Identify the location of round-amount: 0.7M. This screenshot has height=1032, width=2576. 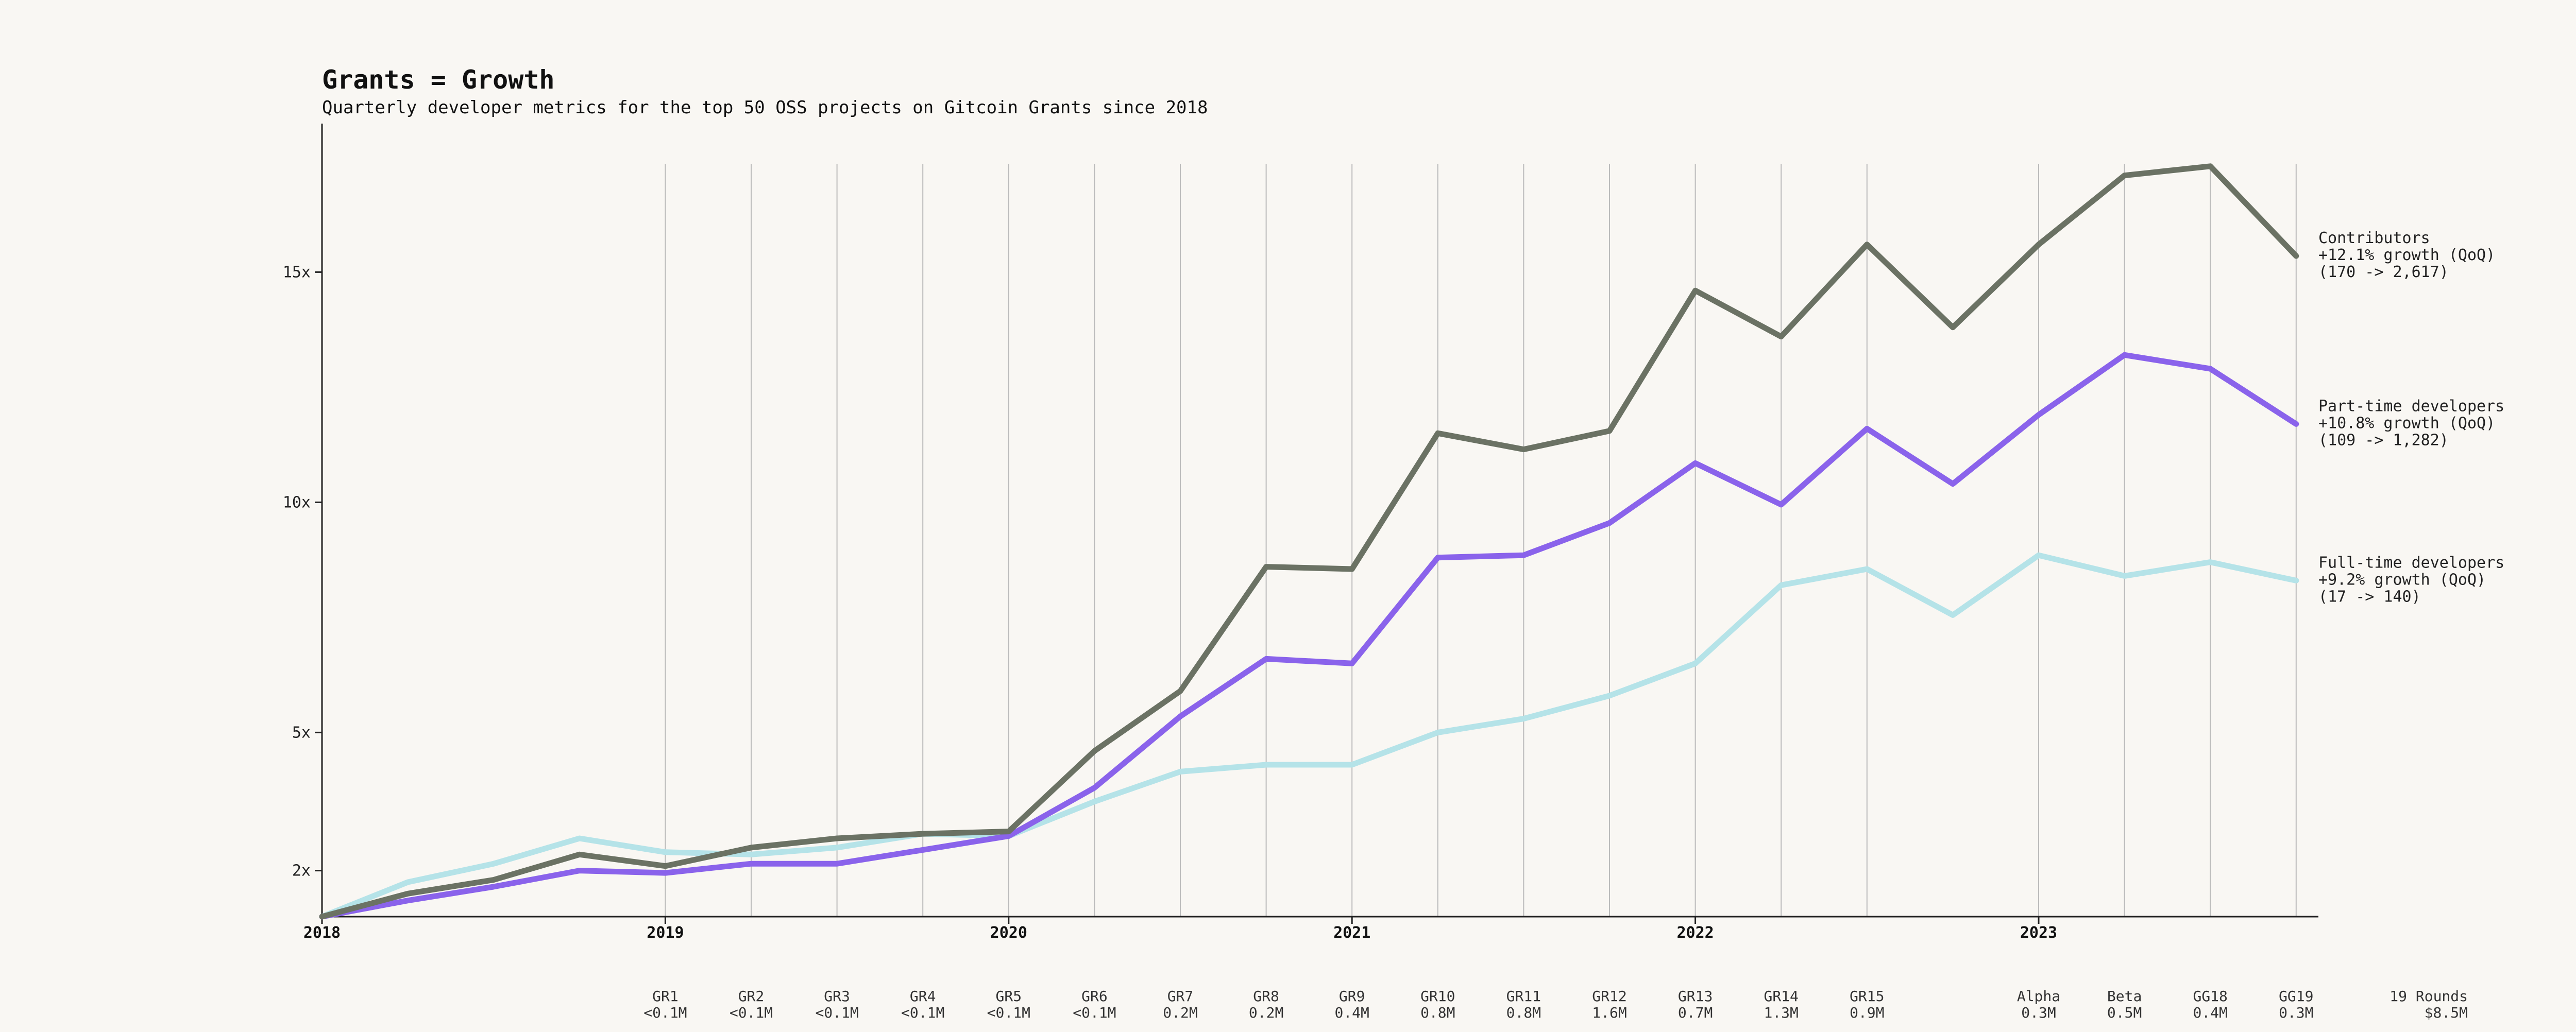
(1695, 1012).